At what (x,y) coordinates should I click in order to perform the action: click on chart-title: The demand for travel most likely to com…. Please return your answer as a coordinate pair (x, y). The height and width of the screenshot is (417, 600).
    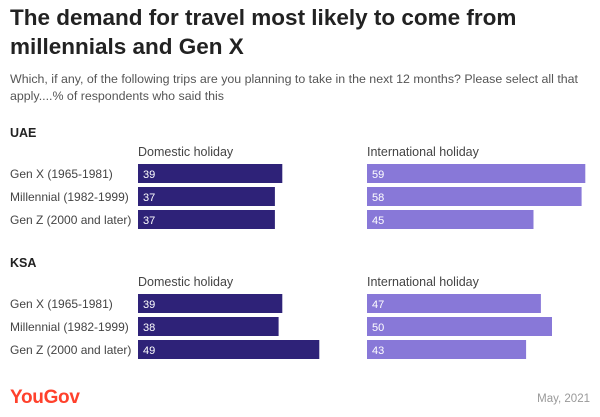
    Looking at the image, I should click on (263, 32).